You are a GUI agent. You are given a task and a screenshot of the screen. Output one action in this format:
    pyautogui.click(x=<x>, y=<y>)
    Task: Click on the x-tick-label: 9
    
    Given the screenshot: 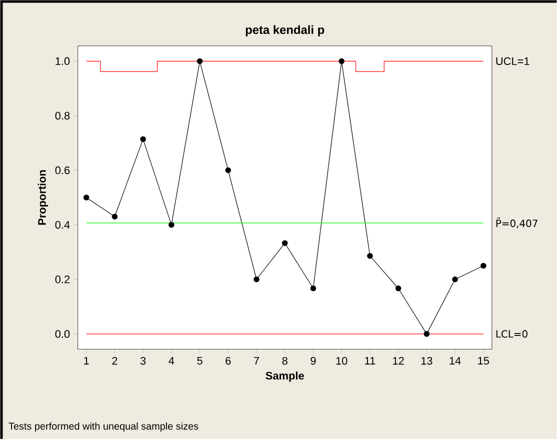 What is the action you would take?
    pyautogui.click(x=313, y=360)
    